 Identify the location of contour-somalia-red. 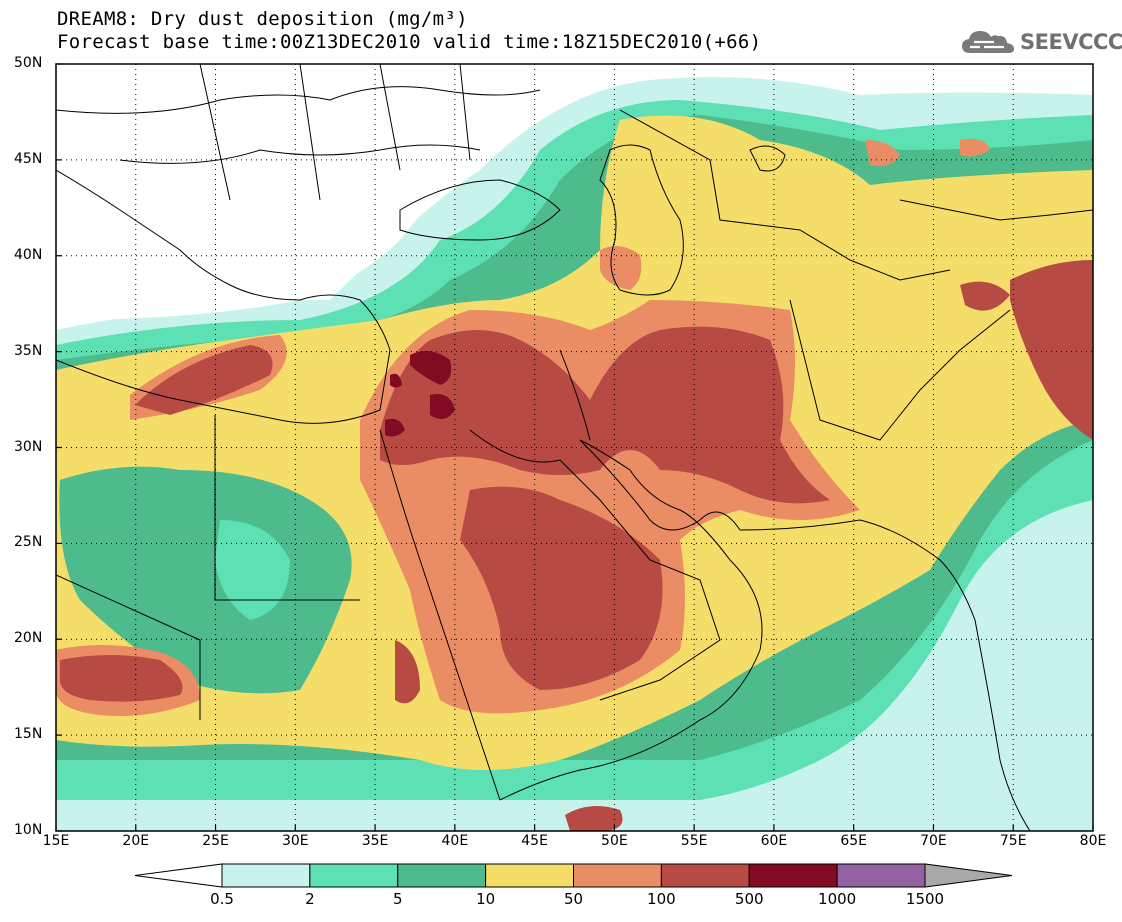
(594, 818).